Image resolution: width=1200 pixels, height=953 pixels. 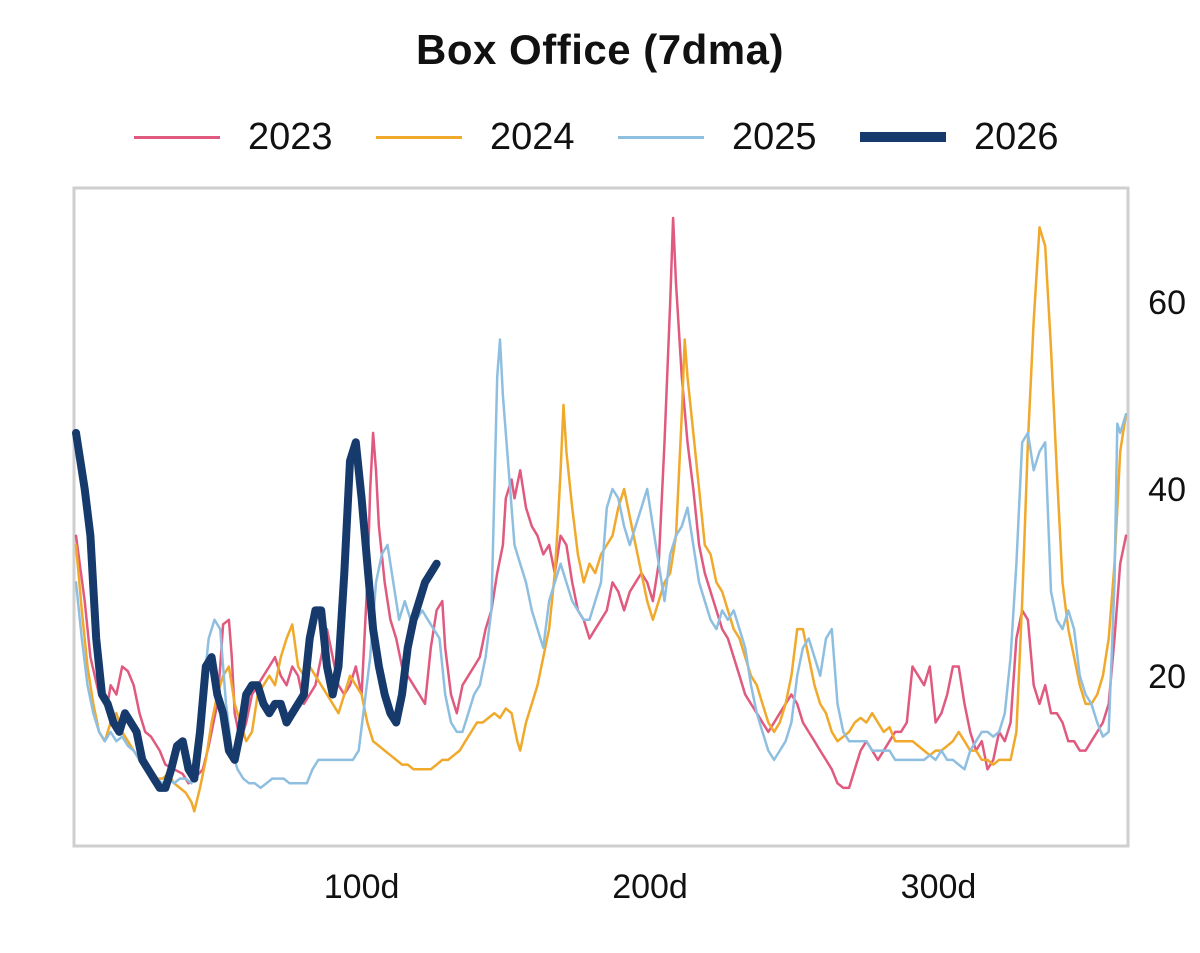 What do you see at coordinates (939, 887) in the screenshot?
I see `x-tick-label: 300d` at bounding box center [939, 887].